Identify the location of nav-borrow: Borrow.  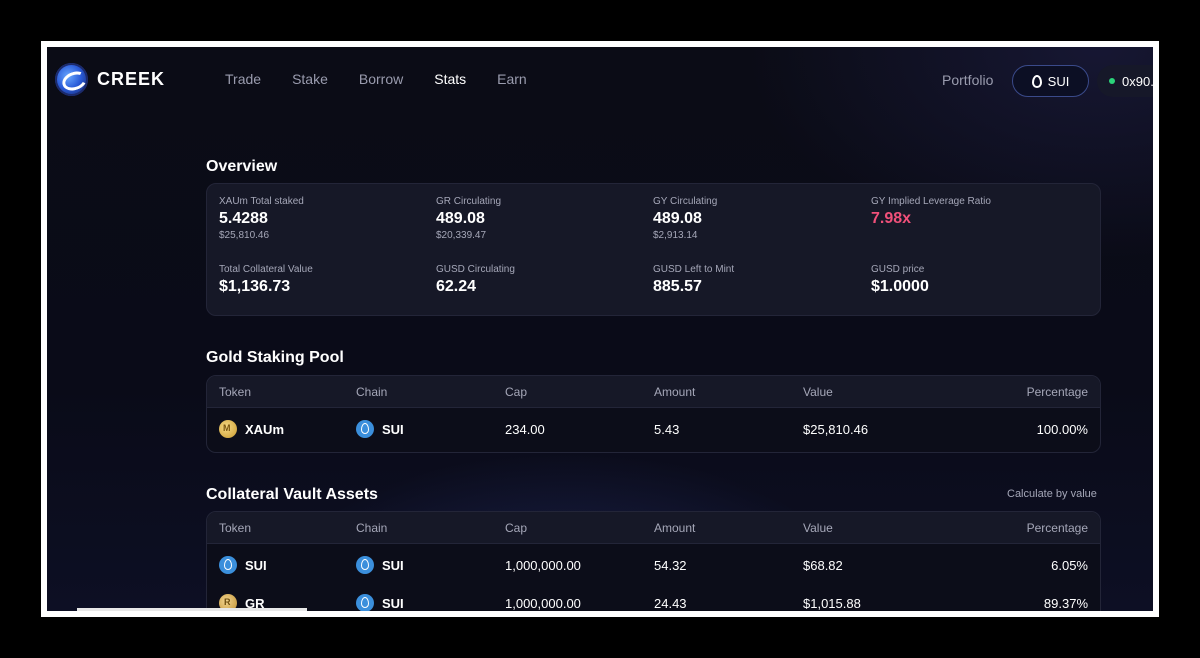
(381, 79).